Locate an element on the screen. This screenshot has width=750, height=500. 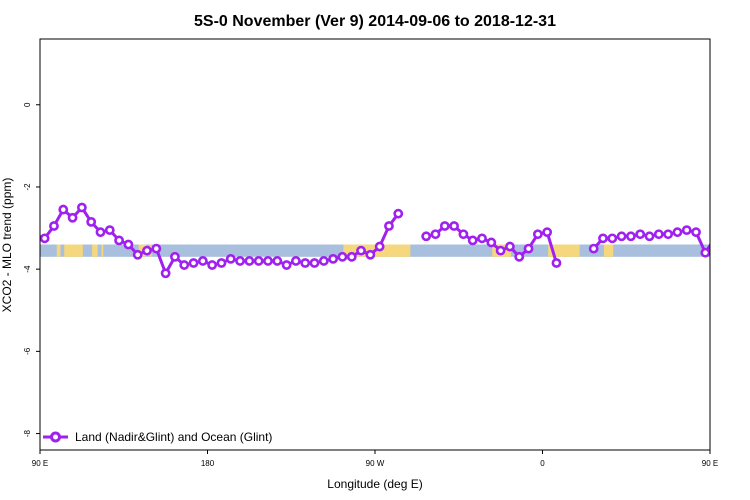
legend: Land (Nadir&Glint) and Ocean (Glint) is located at coordinates (157, 437).